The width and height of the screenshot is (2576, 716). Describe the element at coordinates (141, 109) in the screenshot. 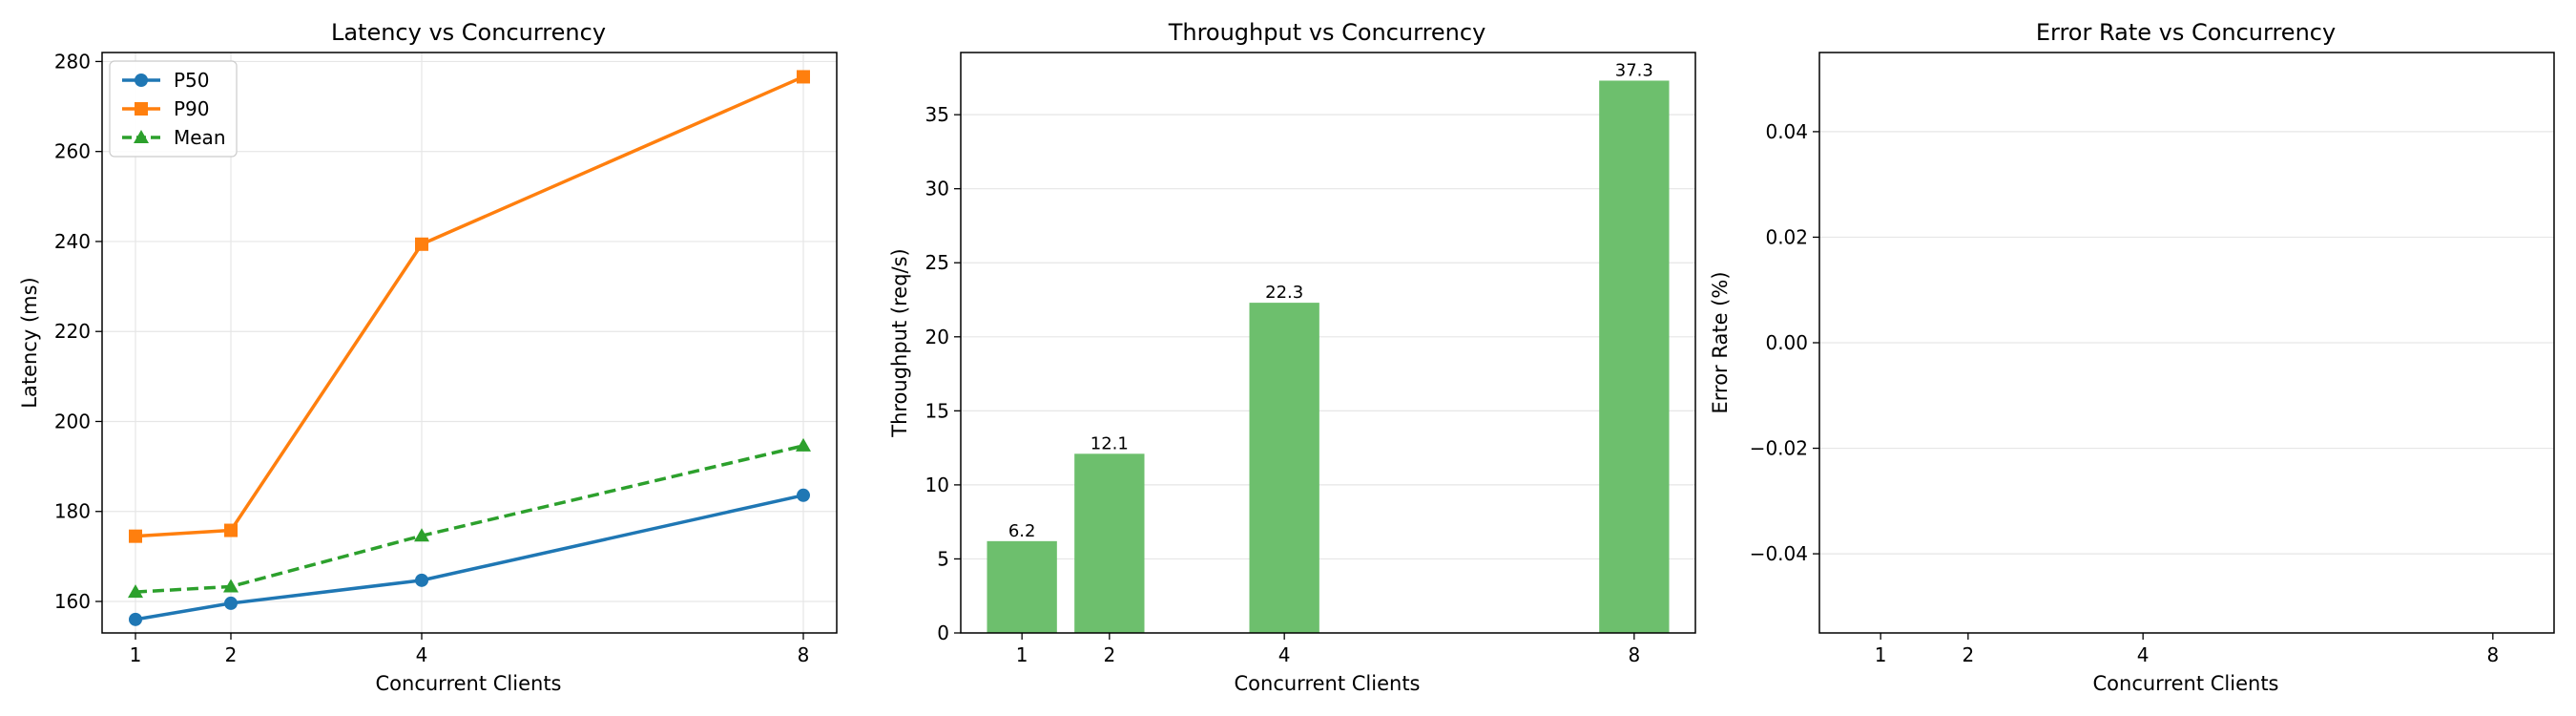

I see `legend-p90-marker` at that location.